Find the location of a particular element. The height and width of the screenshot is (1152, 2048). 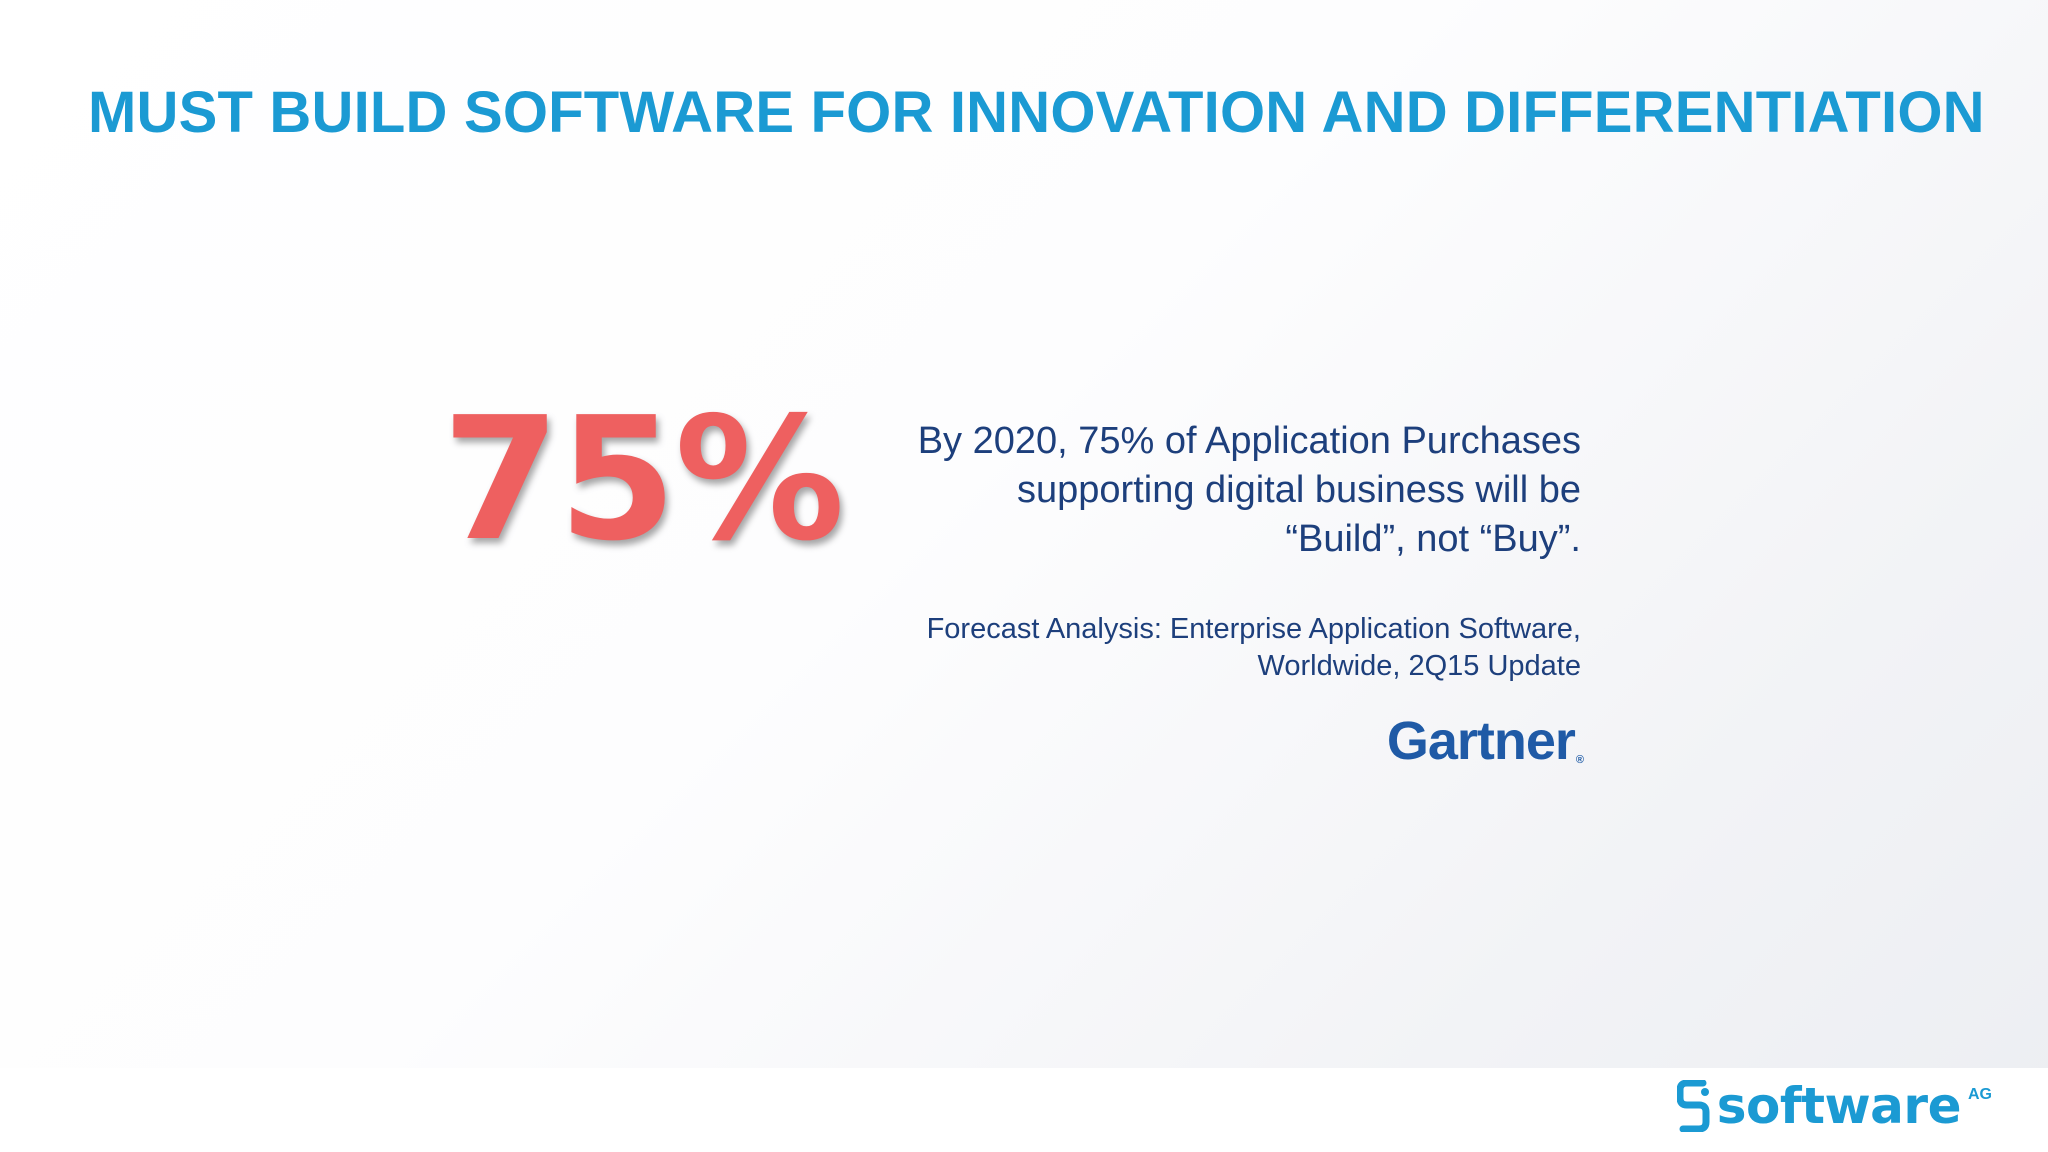

statement-line: By 2020, 75% of Application Purchases is located at coordinates (1249, 441).